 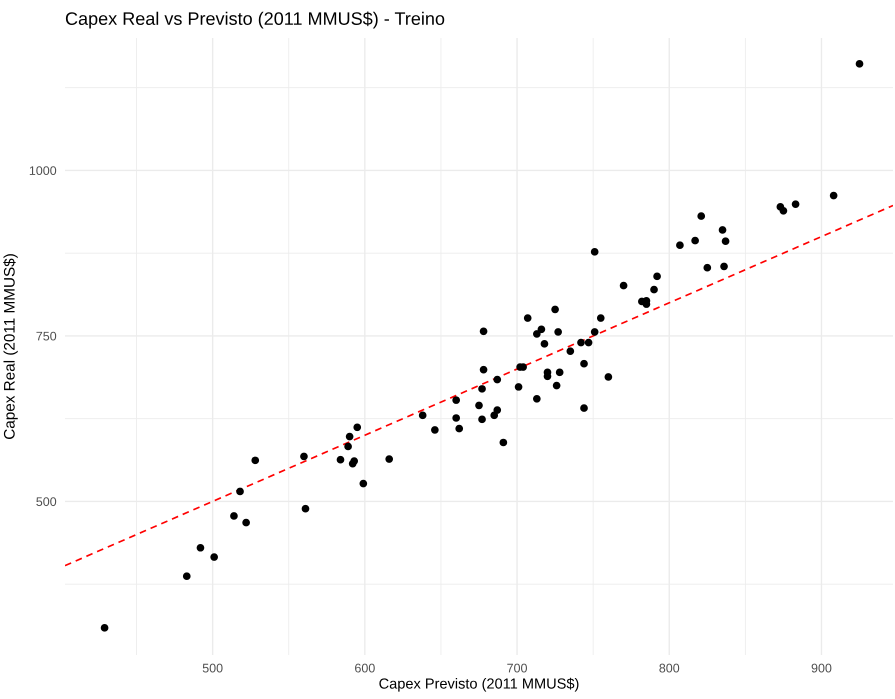 What do you see at coordinates (669, 668) in the screenshot?
I see `x-tick-label: 800` at bounding box center [669, 668].